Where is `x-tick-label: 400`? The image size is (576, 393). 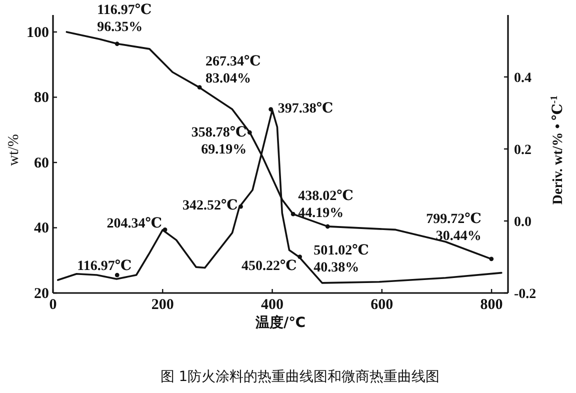 x-tick-label: 400 is located at coordinates (272, 305).